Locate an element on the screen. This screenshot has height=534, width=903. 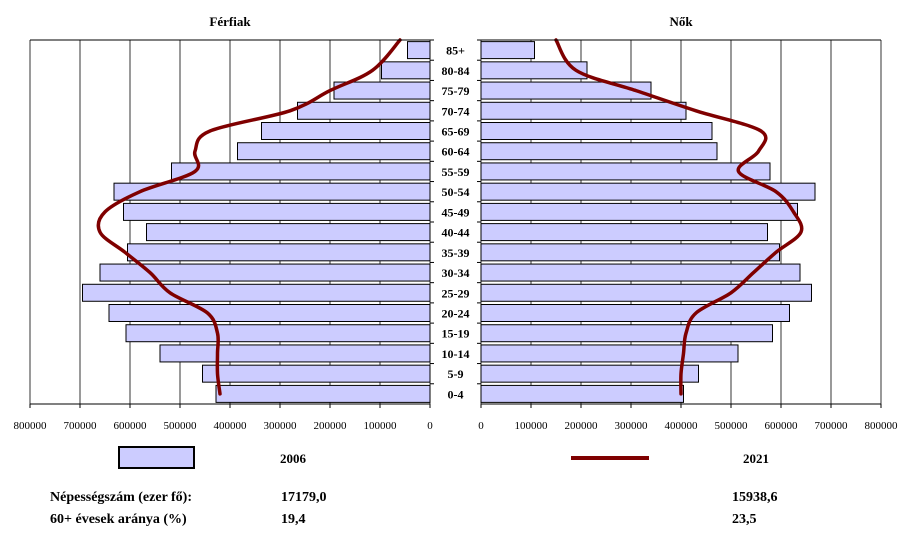
age-label-50-54: 50-54 is located at coordinates (456, 192).